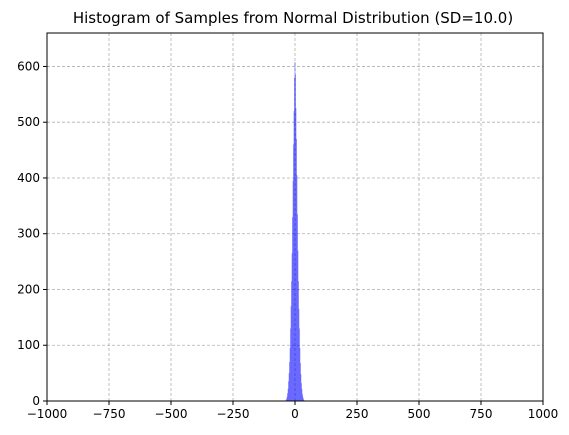 This screenshot has width=569, height=435. I want to click on x-axis-ticks: −1000 −750 −500 −250 0 250 500 750 1000, so click(293, 411).